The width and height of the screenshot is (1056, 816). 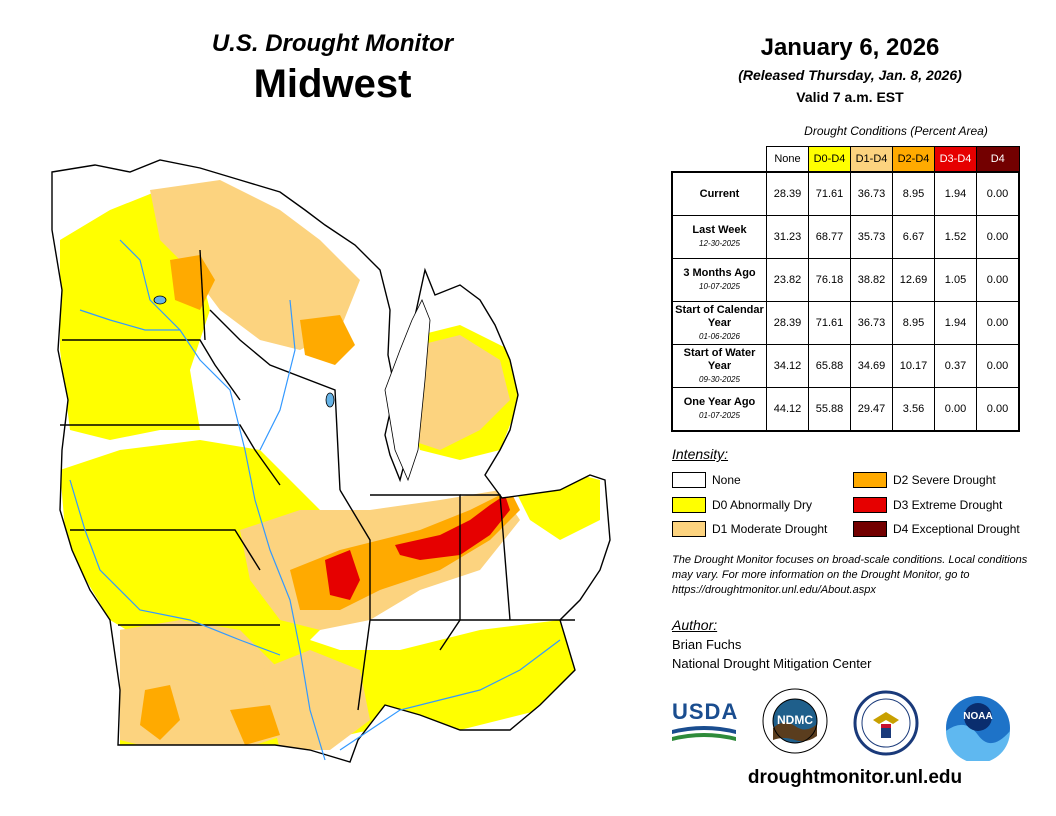 I want to click on stats-row-label: Start of Calendar Year 01-06-2026, so click(x=719, y=323).